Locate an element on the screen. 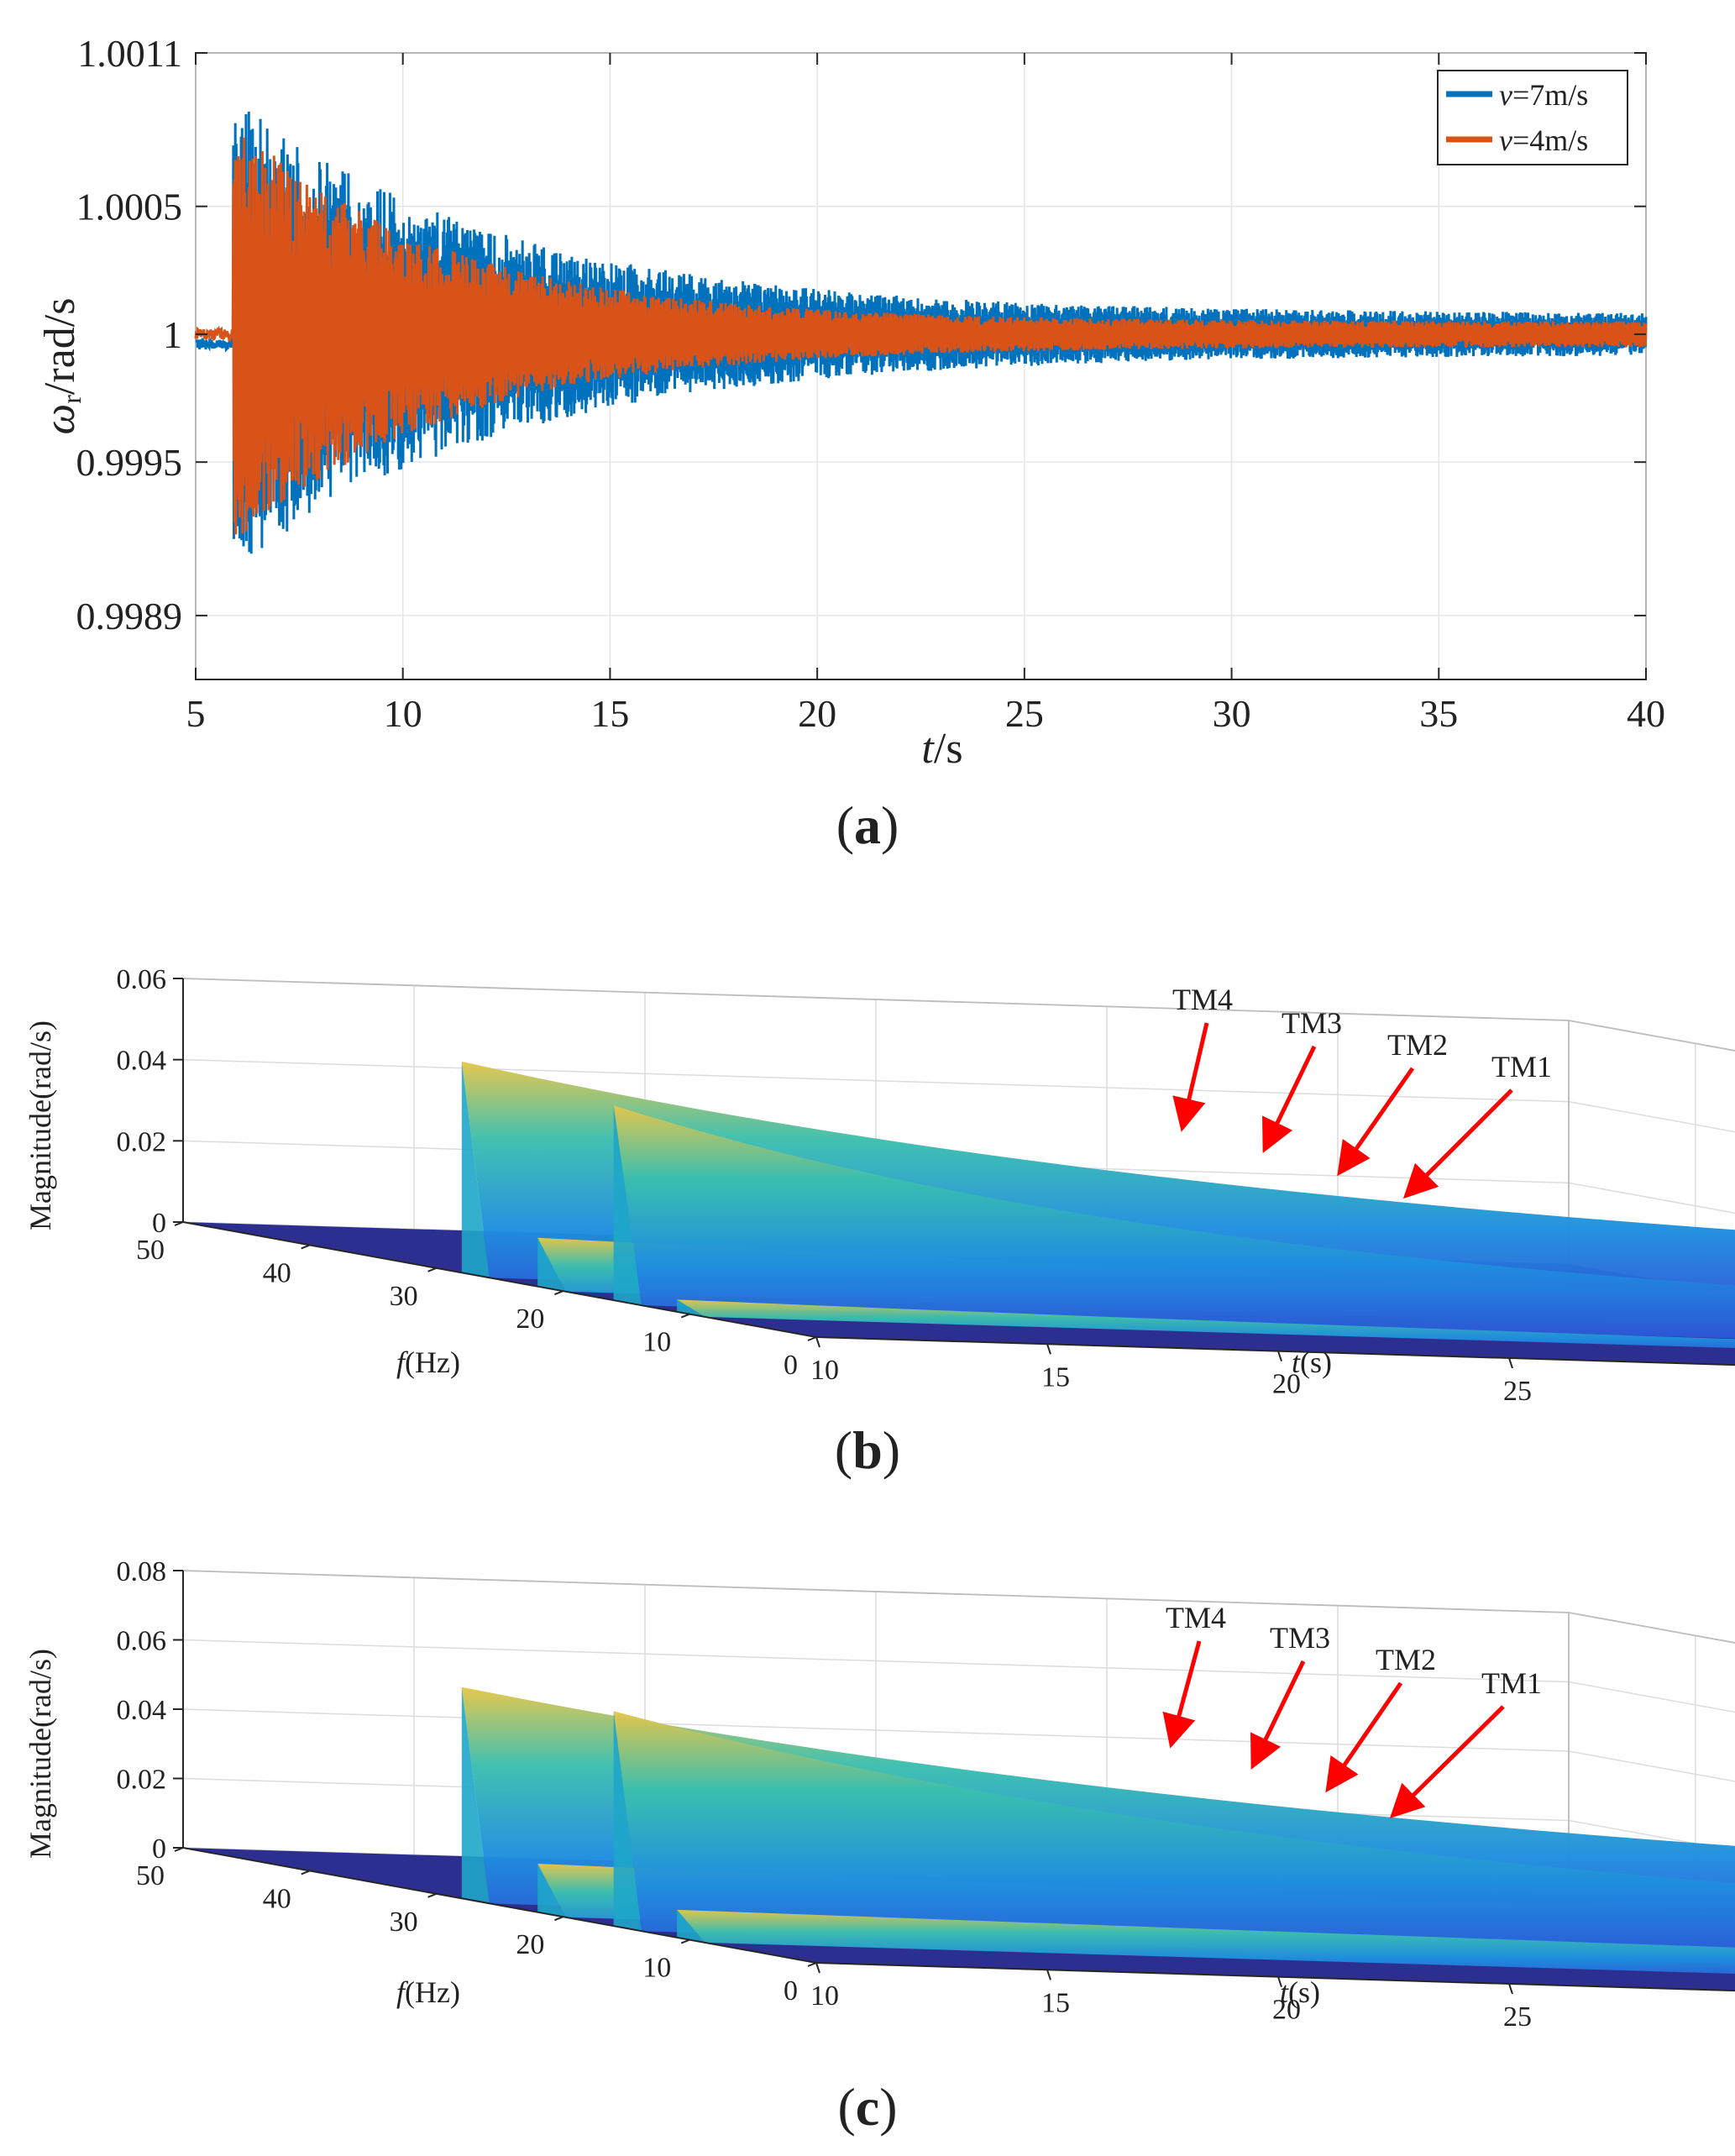  panel-label-a: (a) is located at coordinates (867, 825).